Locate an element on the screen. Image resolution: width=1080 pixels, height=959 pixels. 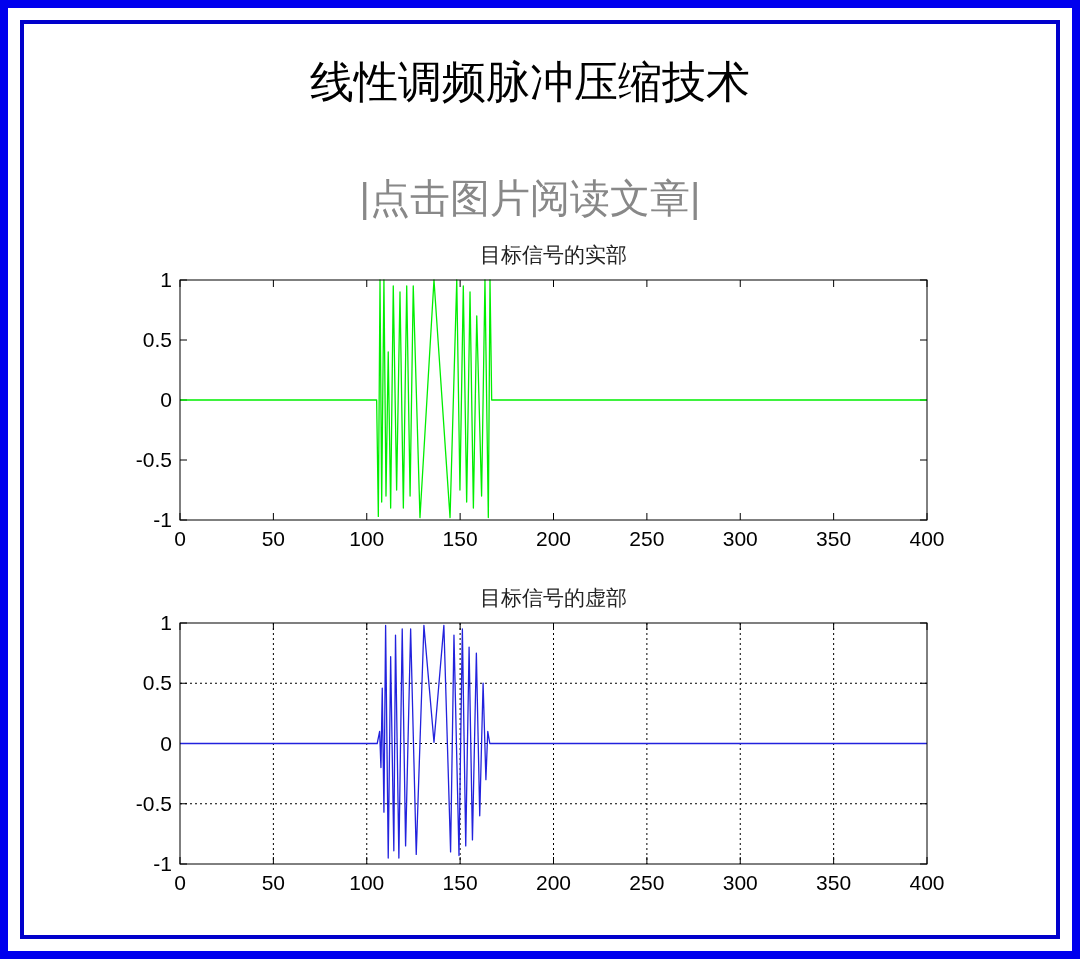
chart-title: 目标信号的实部 is located at coordinates (553, 254).